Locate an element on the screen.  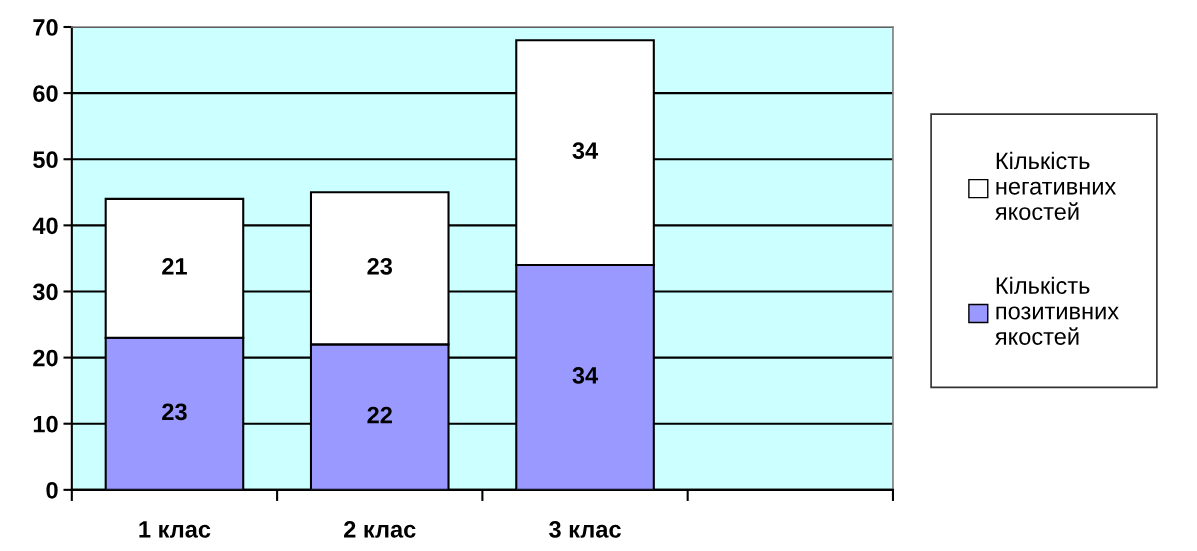
x-tick-label: 3 клас is located at coordinates (585, 529).